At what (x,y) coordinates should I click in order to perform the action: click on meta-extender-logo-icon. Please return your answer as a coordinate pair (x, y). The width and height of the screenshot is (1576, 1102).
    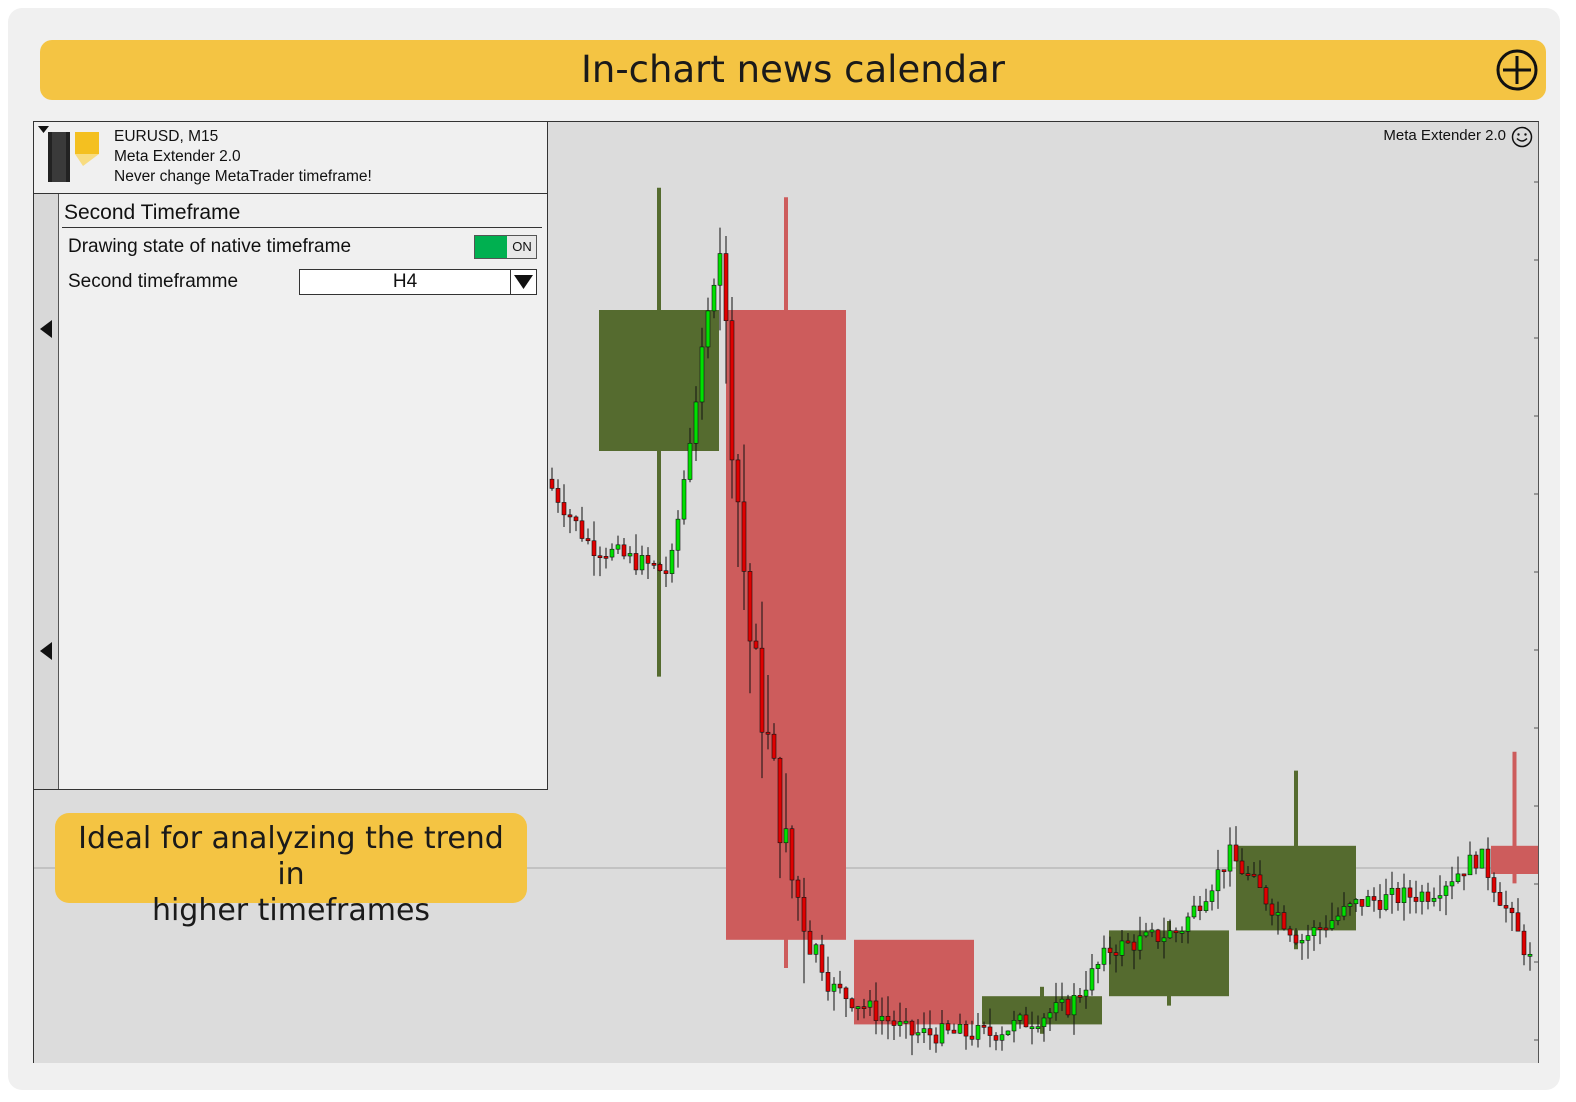
    Looking at the image, I should click on (73, 157).